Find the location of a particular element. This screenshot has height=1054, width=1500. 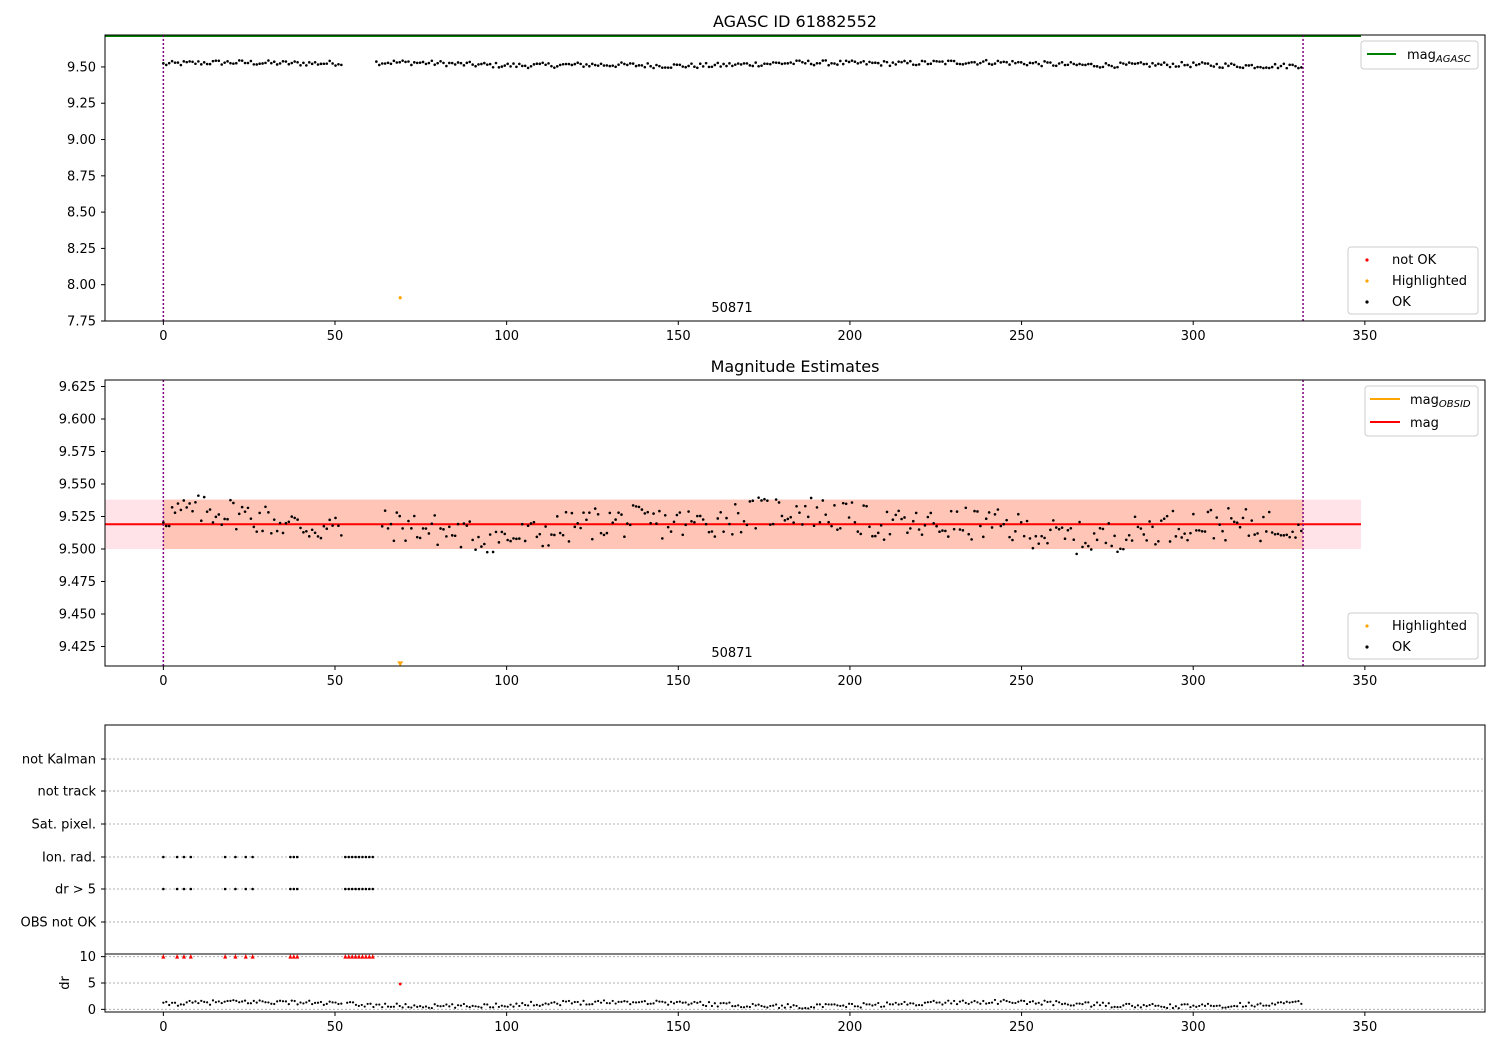

highlighted-point is located at coordinates (400, 298).